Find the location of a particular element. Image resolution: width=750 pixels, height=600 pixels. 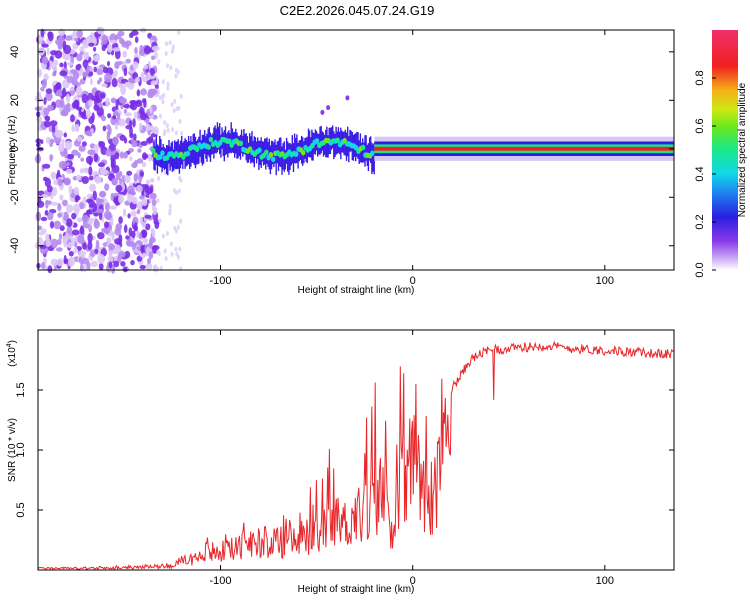

trace-blob is located at coordinates (229, 141).